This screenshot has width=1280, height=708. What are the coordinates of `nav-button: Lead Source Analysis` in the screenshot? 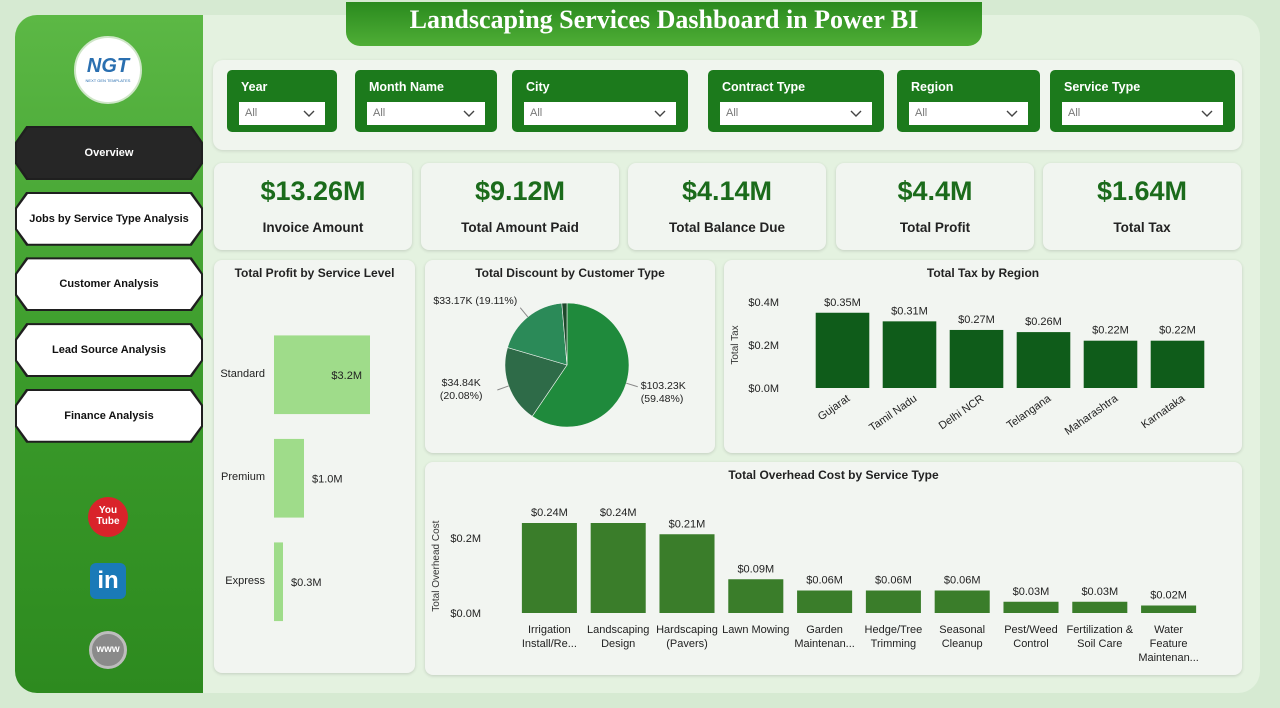 It's located at (109, 350).